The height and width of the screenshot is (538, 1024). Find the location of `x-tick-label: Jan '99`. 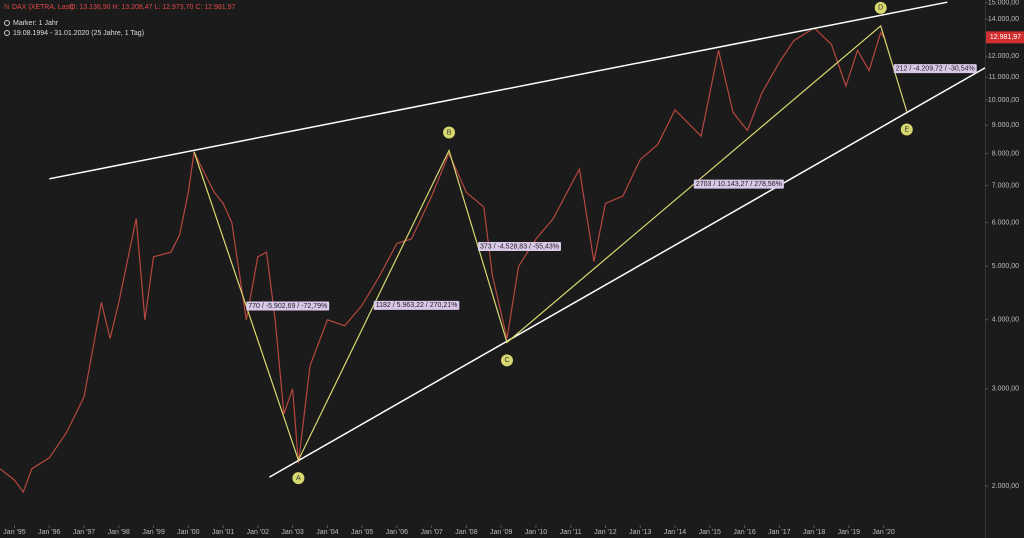

x-tick-label: Jan '99 is located at coordinates (153, 532).